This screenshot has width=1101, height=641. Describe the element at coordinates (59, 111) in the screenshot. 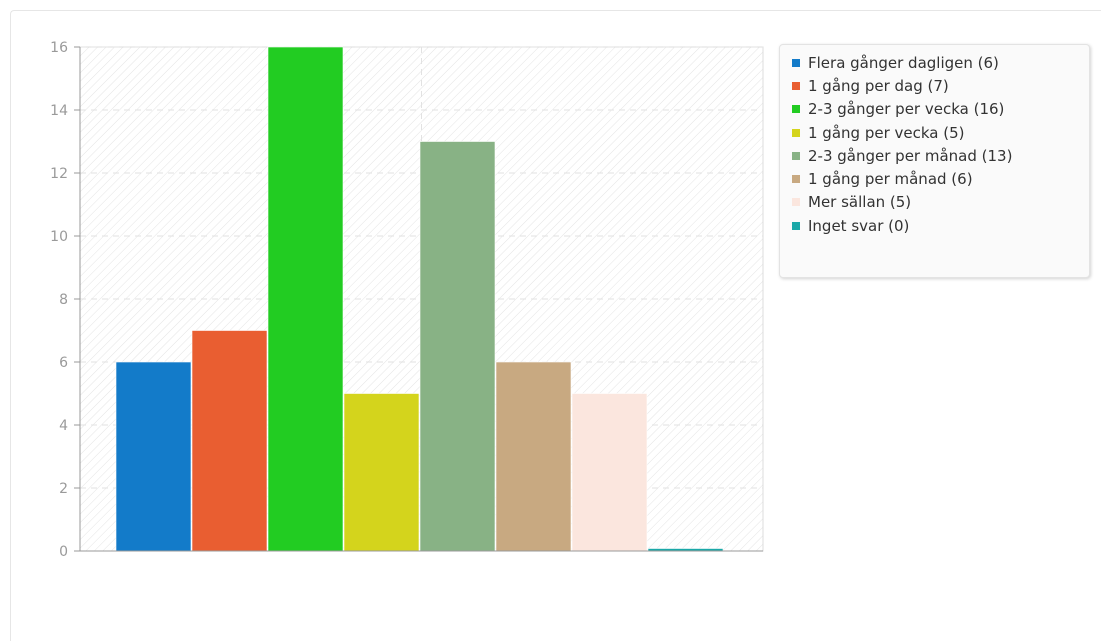

I see `y-tick-label: 14` at that location.